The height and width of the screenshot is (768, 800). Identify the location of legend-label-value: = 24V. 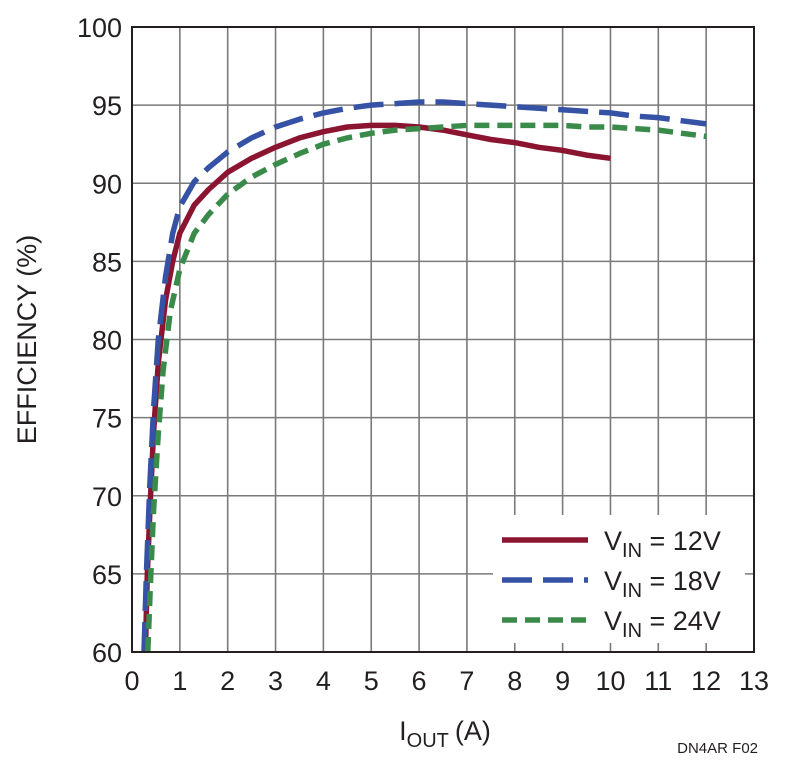
(681, 621).